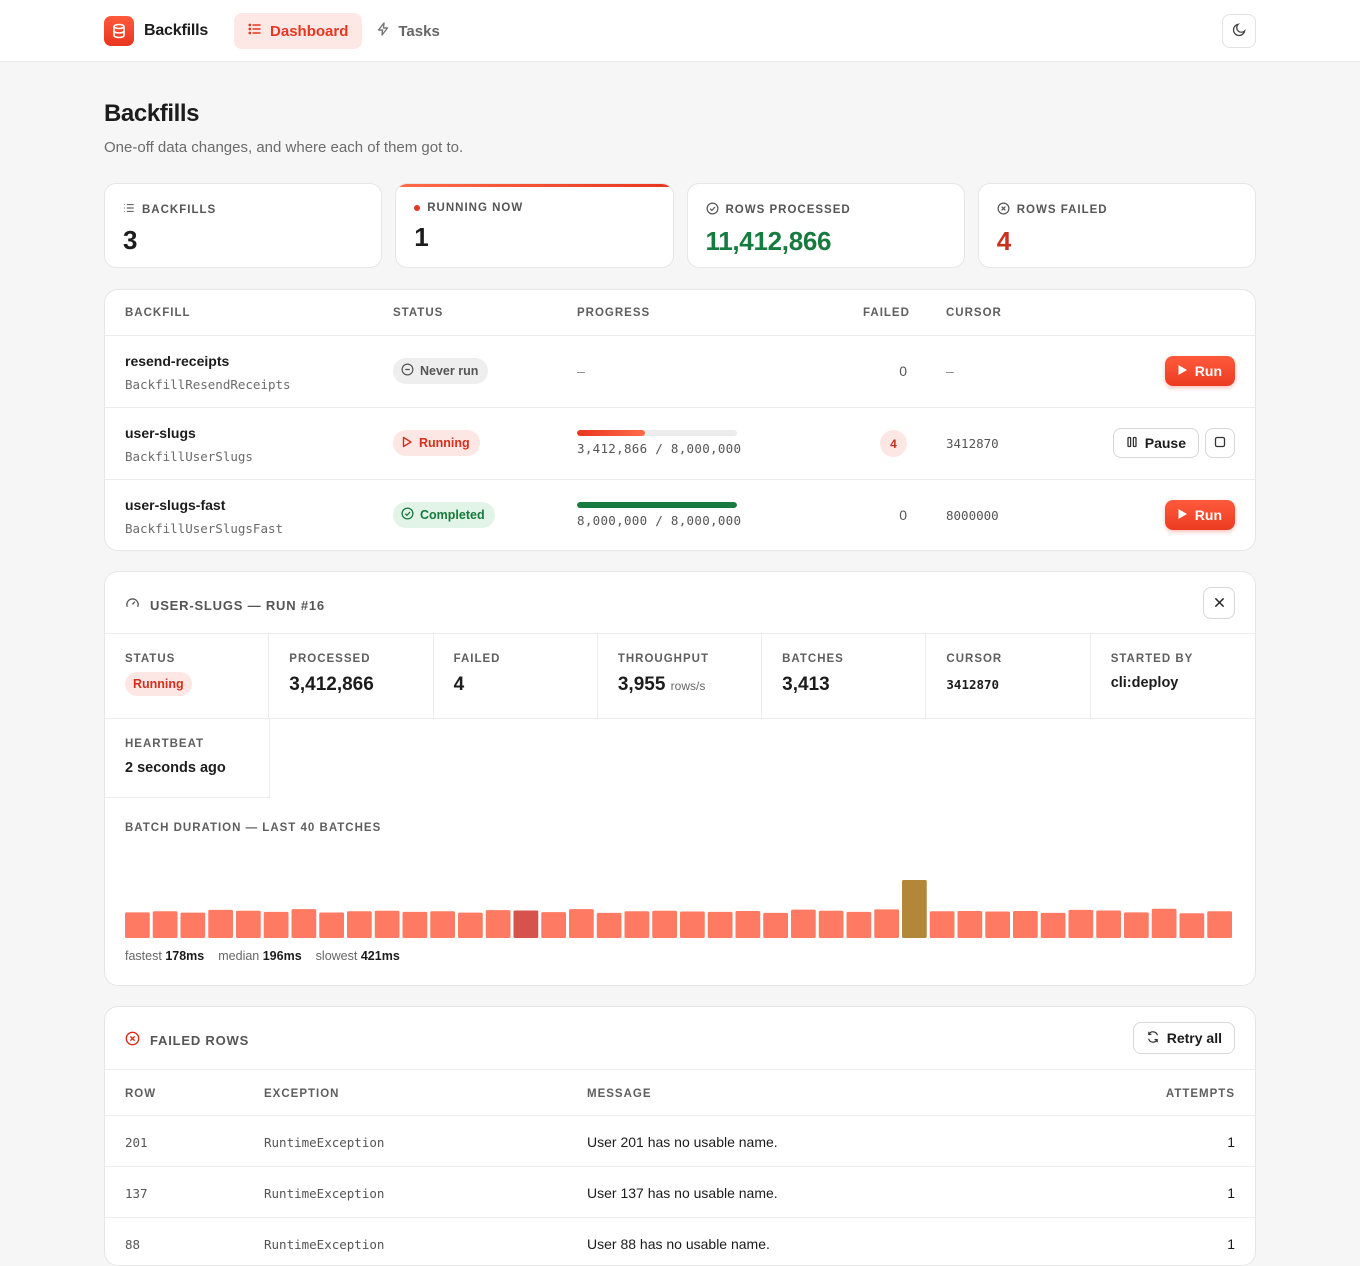 The height and width of the screenshot is (1266, 1360). I want to click on column-header-progress: PROGRESS, so click(614, 313).